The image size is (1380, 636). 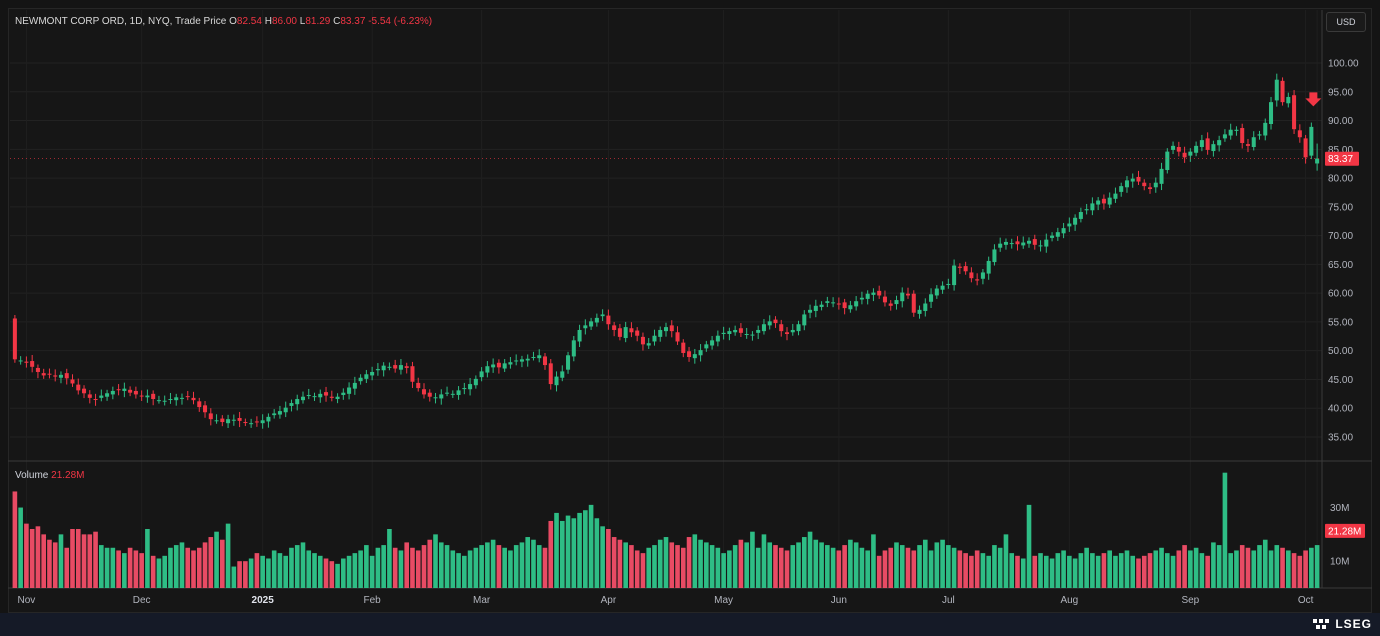 What do you see at coordinates (1340, 150) in the screenshot?
I see `price-tick-label: 85.00` at bounding box center [1340, 150].